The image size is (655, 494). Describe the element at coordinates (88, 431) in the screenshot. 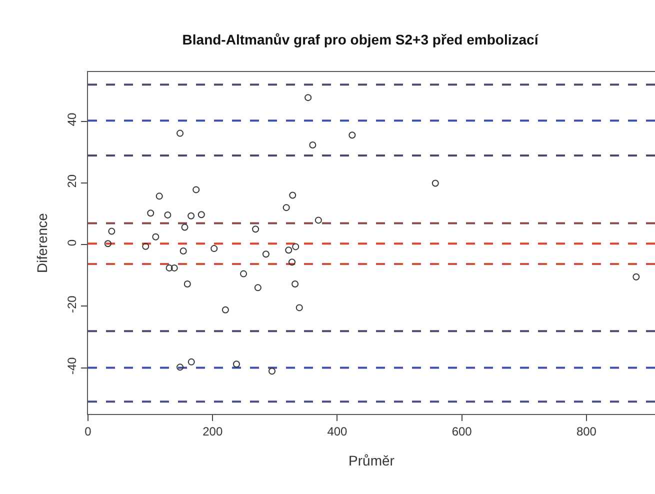

I see `x-tick-label: 0` at that location.